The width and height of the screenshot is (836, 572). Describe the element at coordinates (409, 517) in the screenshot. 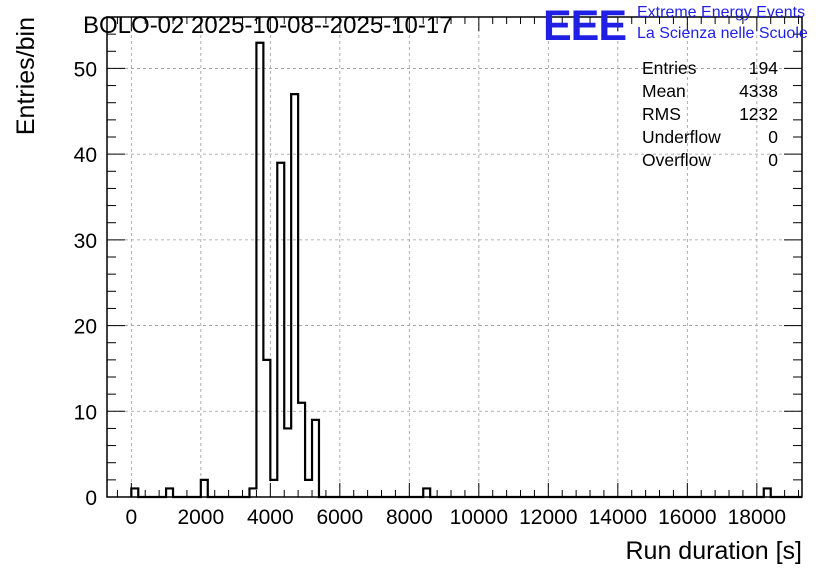

I see `x-tick-label: 8000` at that location.